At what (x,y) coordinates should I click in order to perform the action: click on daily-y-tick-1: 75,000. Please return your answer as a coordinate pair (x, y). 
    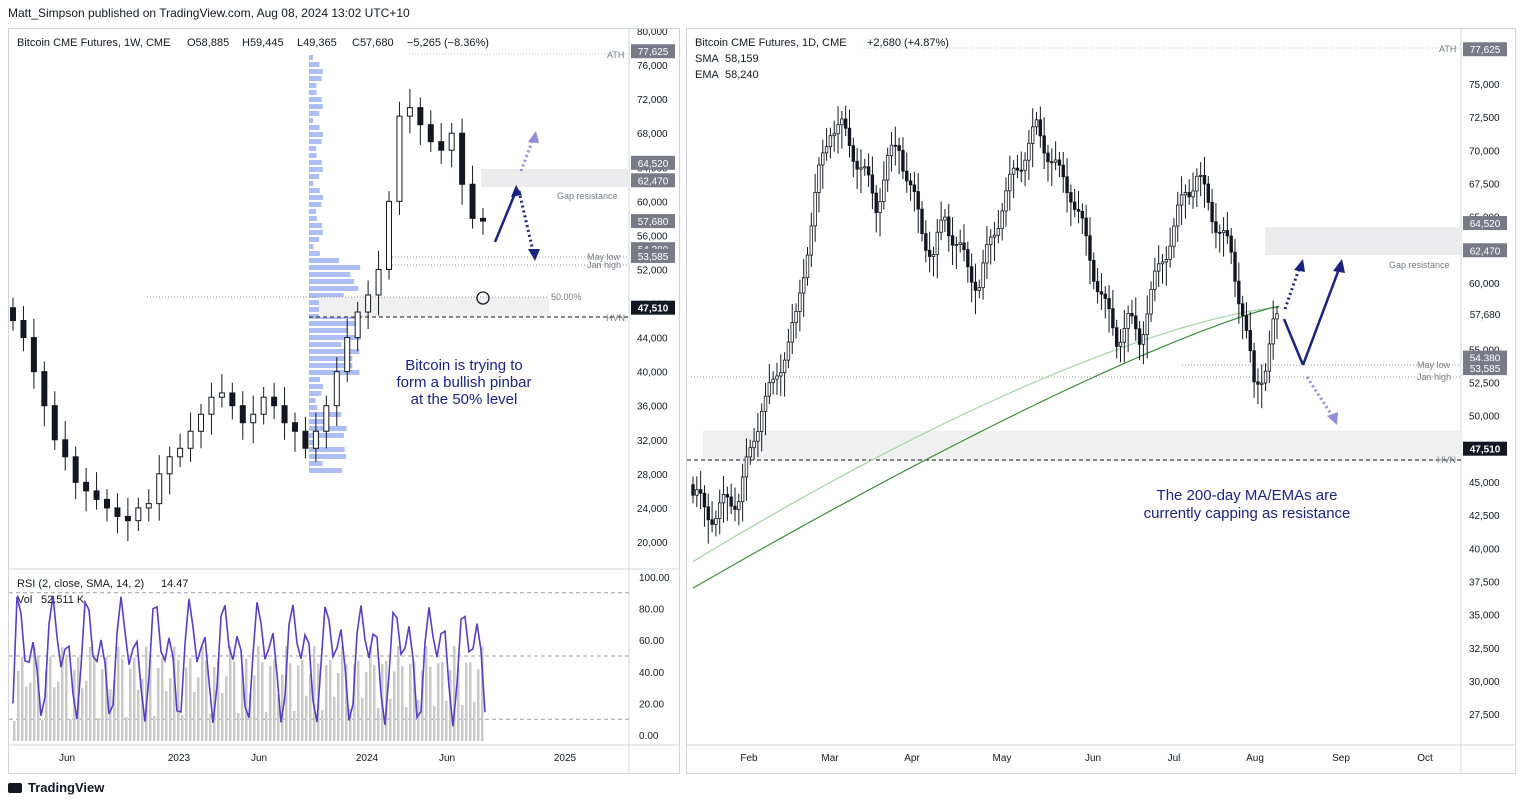
    Looking at the image, I should click on (1484, 85).